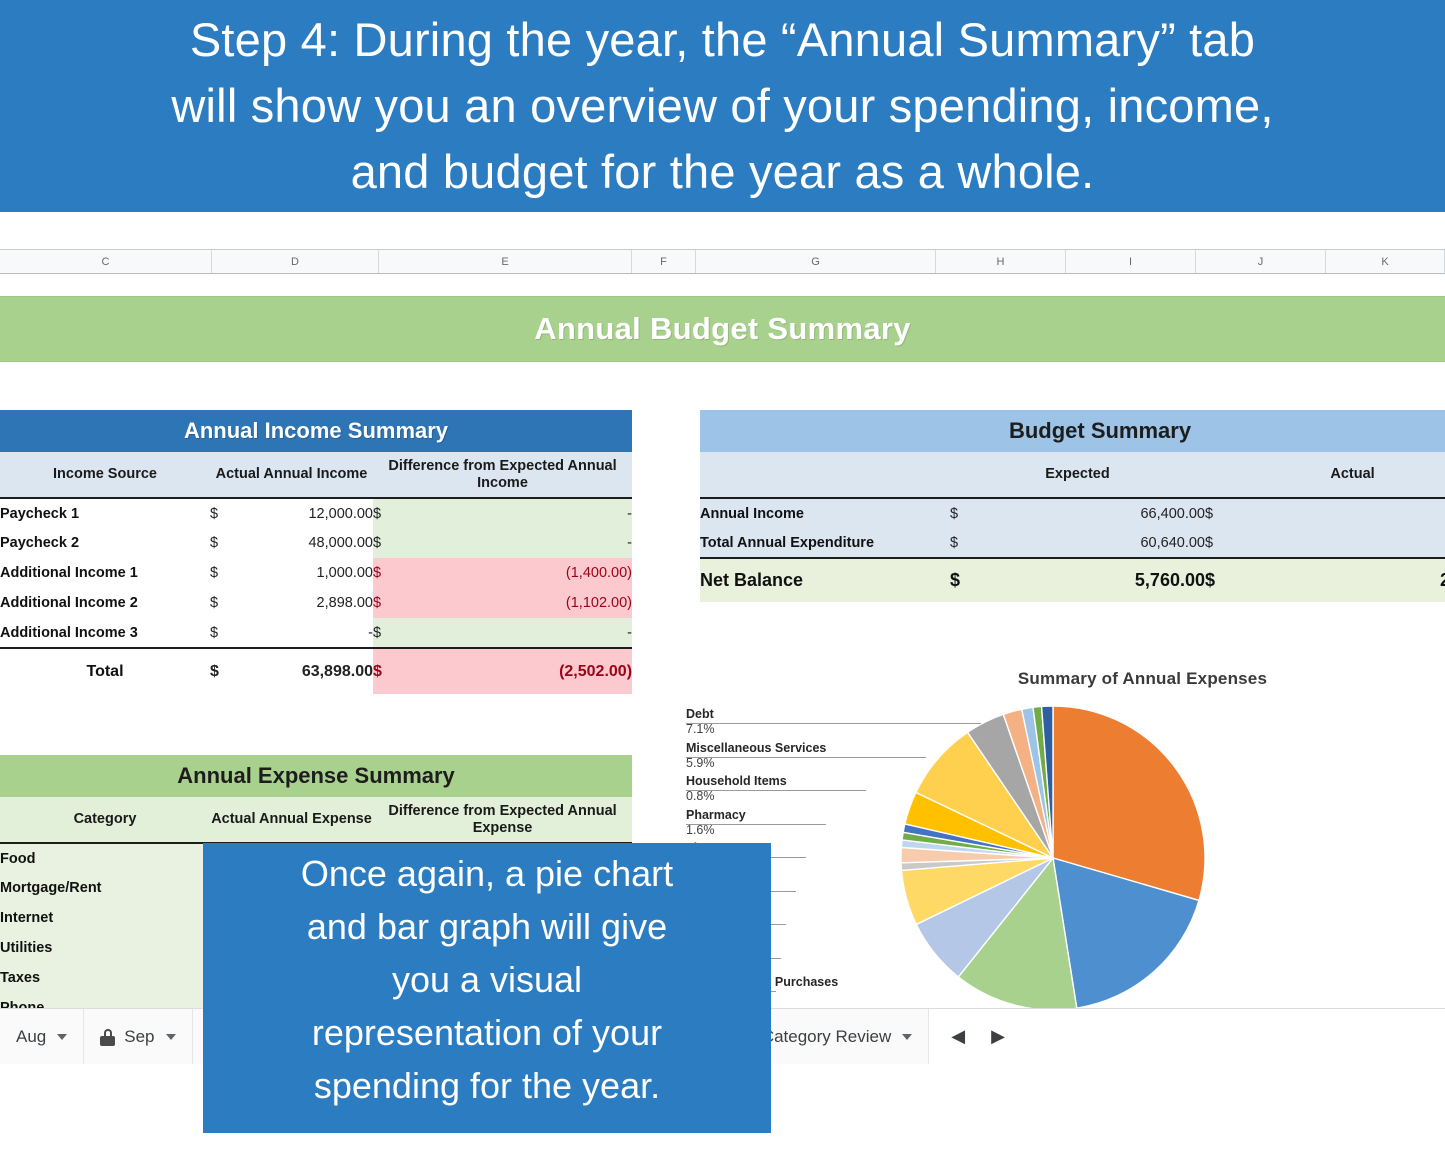 The height and width of the screenshot is (1156, 1445). Describe the element at coordinates (31, 1036) in the screenshot. I see `sheet-tab-label: Aug` at that location.